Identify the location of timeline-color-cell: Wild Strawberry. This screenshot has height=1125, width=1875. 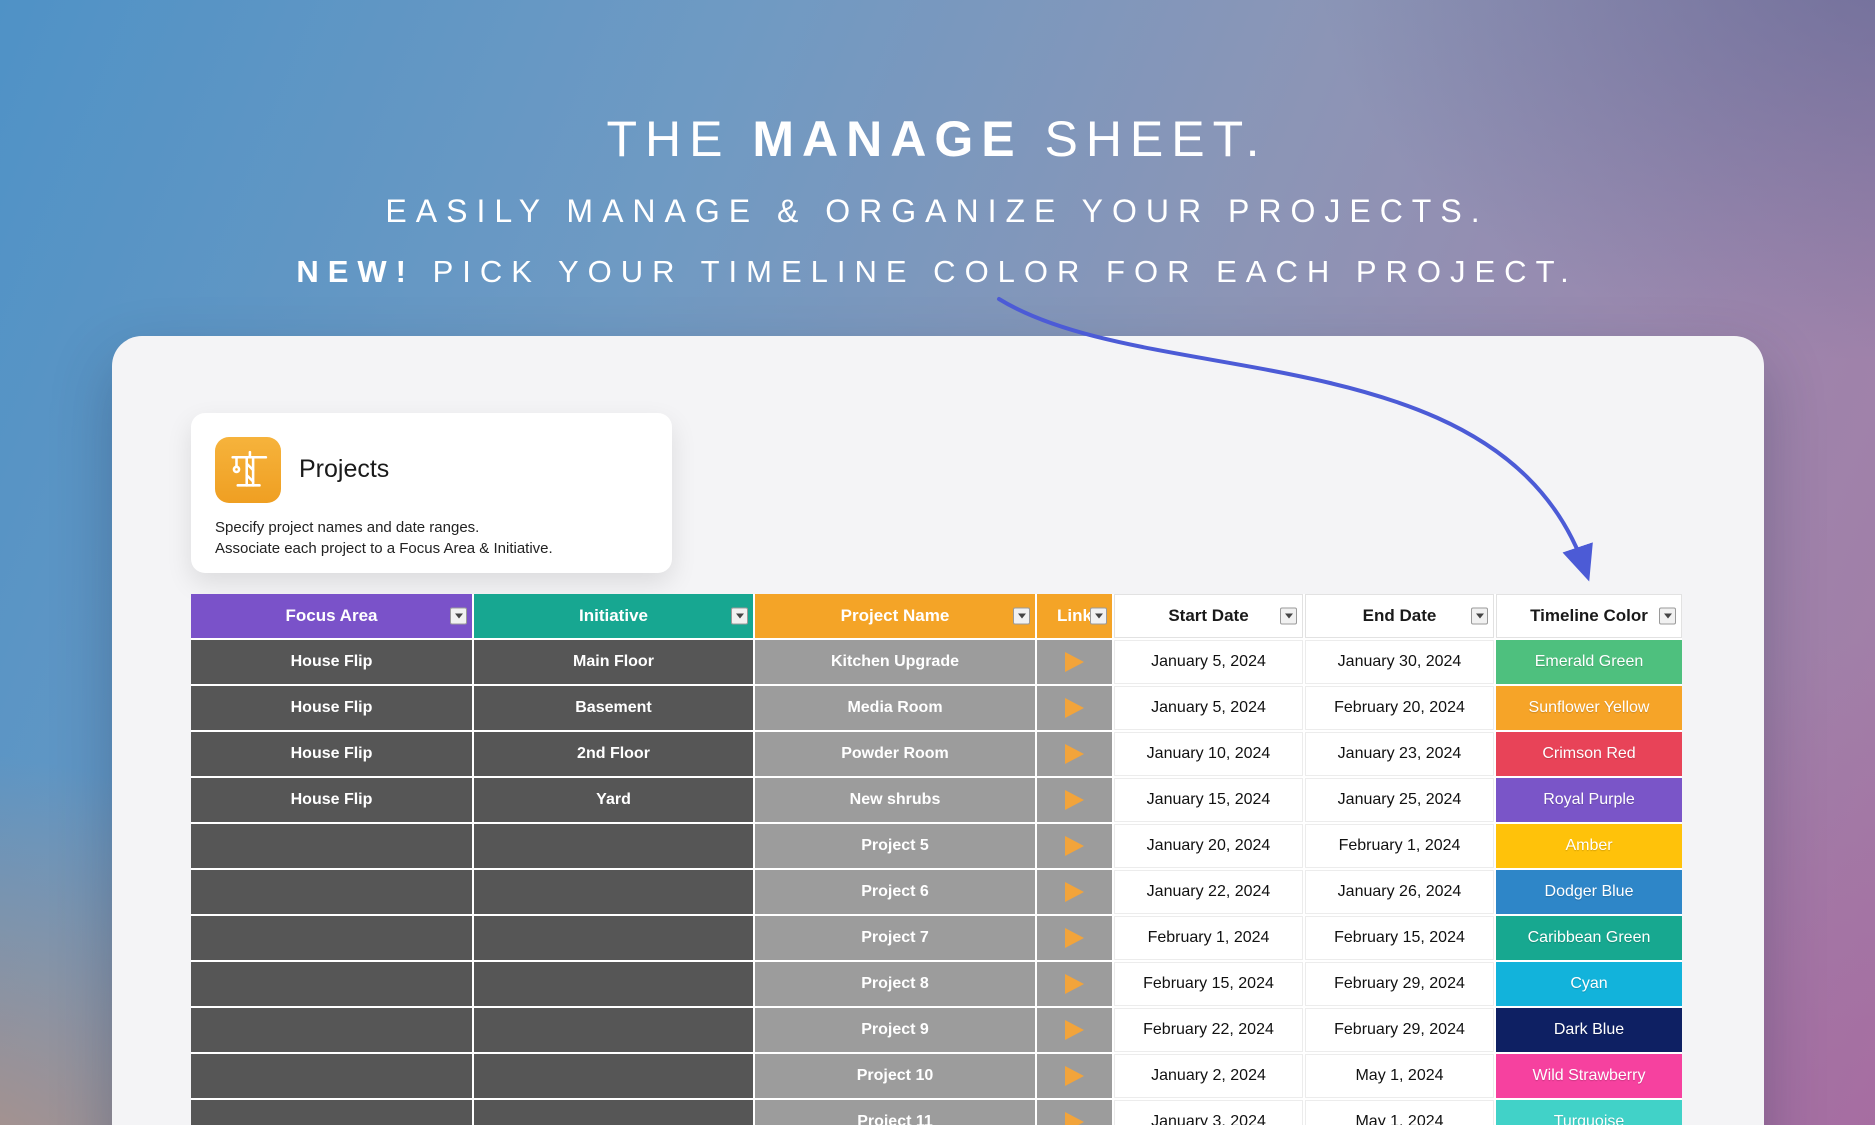
(1589, 1076).